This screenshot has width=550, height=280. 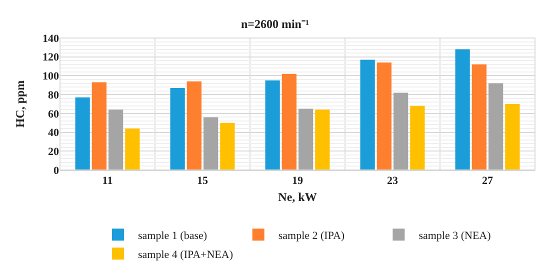 I want to click on x-axis-title: Ne, kW, so click(x=297, y=197).